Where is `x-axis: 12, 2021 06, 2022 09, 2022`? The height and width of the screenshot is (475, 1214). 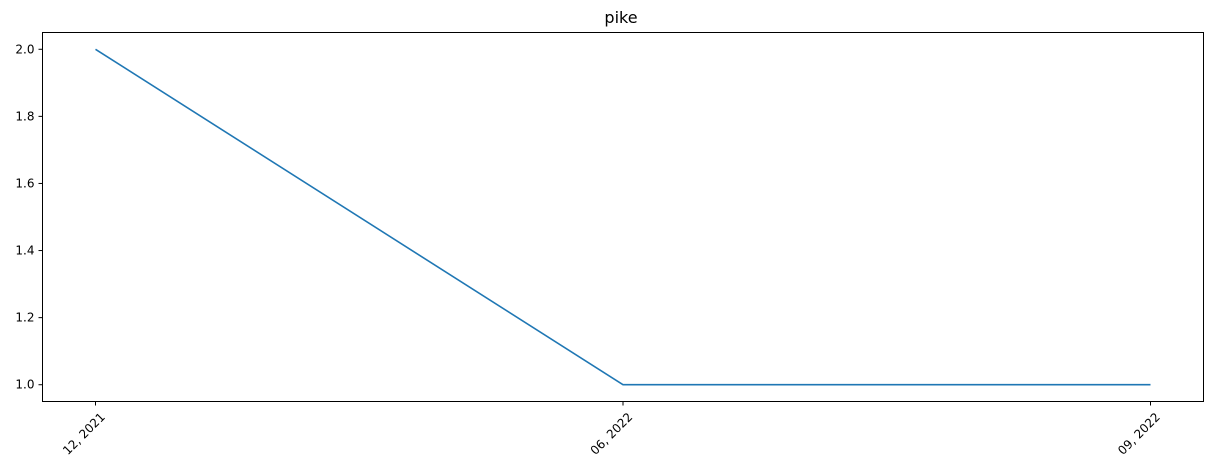 x-axis: 12, 2021 06, 2022 09, 2022 is located at coordinates (611, 429).